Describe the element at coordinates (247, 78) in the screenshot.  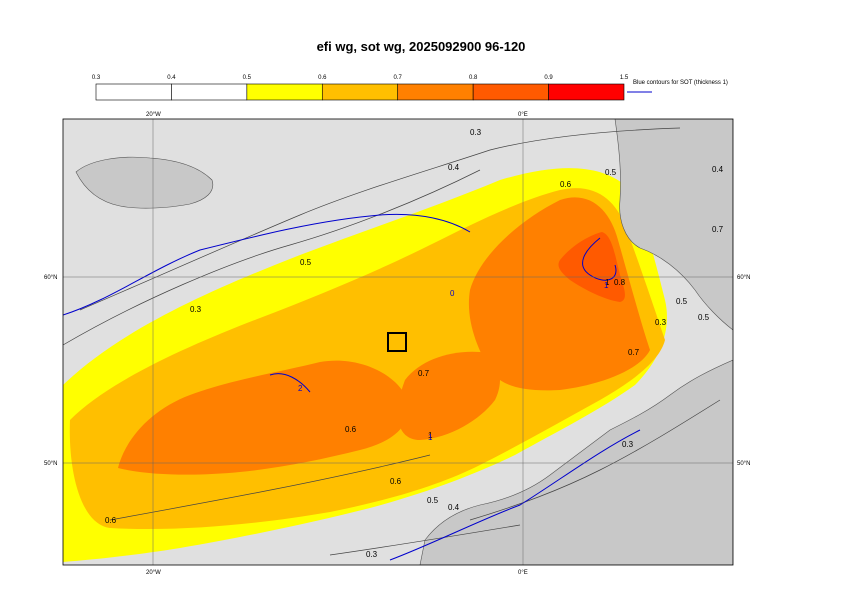
I see `legend-tick-label: 0.5` at that location.